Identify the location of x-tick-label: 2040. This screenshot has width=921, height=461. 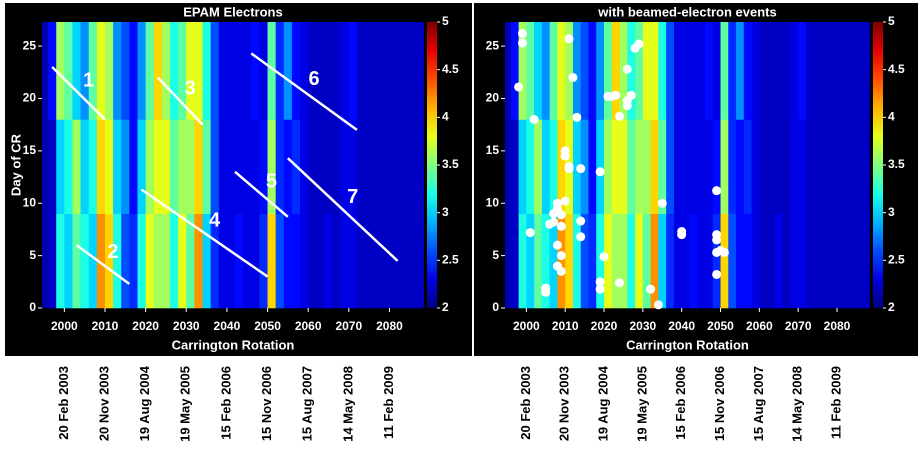
(227, 326).